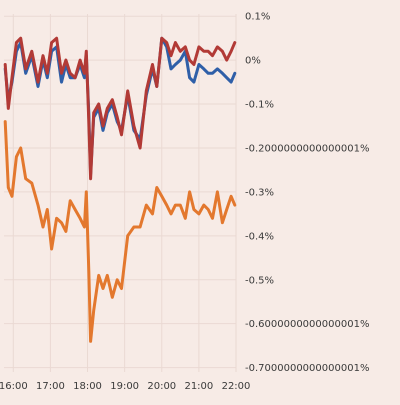  I want to click on x-tick-label: 21:00, so click(198, 386).